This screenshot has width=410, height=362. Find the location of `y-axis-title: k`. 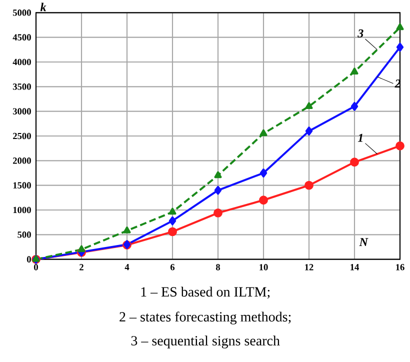

y-axis-title: k is located at coordinates (43, 7).